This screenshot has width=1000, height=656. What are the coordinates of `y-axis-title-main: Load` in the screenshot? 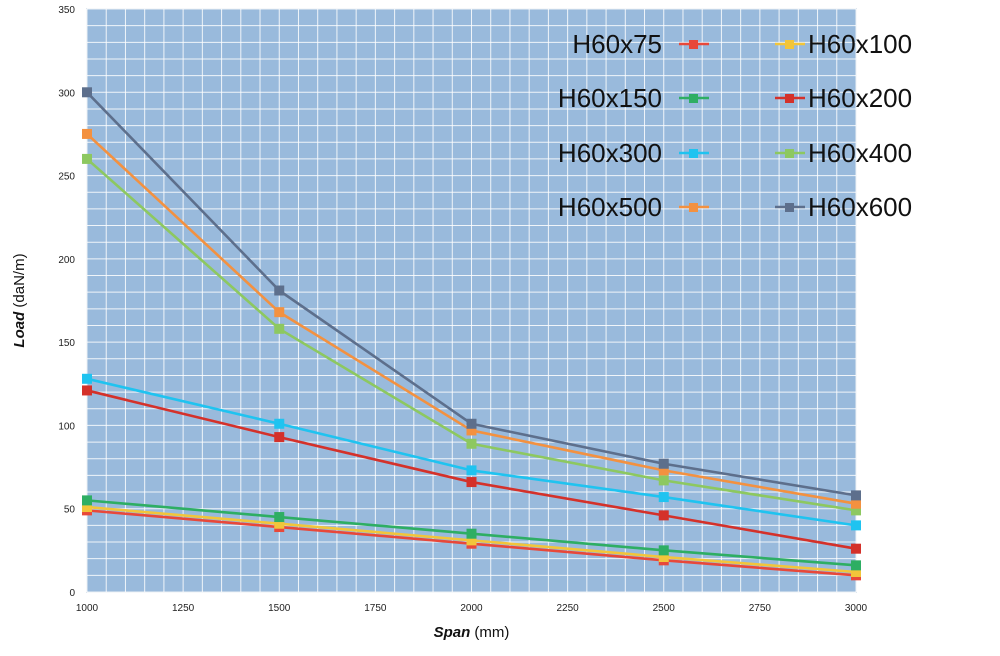 It's located at (19, 329).